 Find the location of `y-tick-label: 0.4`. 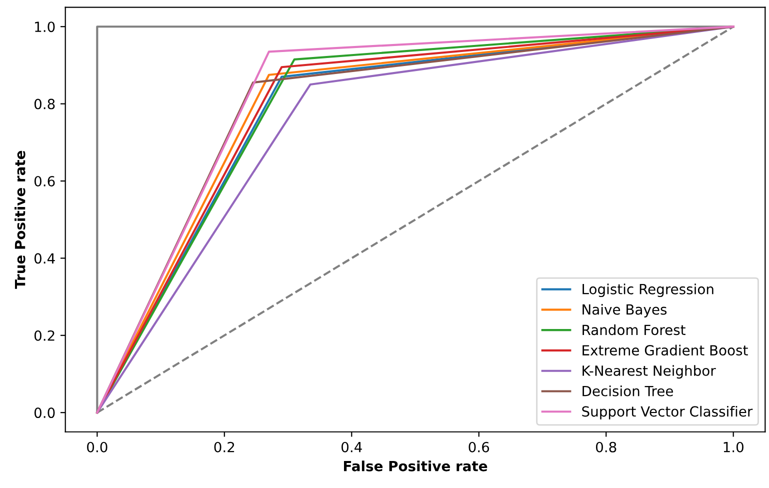

y-tick-label: 0.4 is located at coordinates (44, 258).